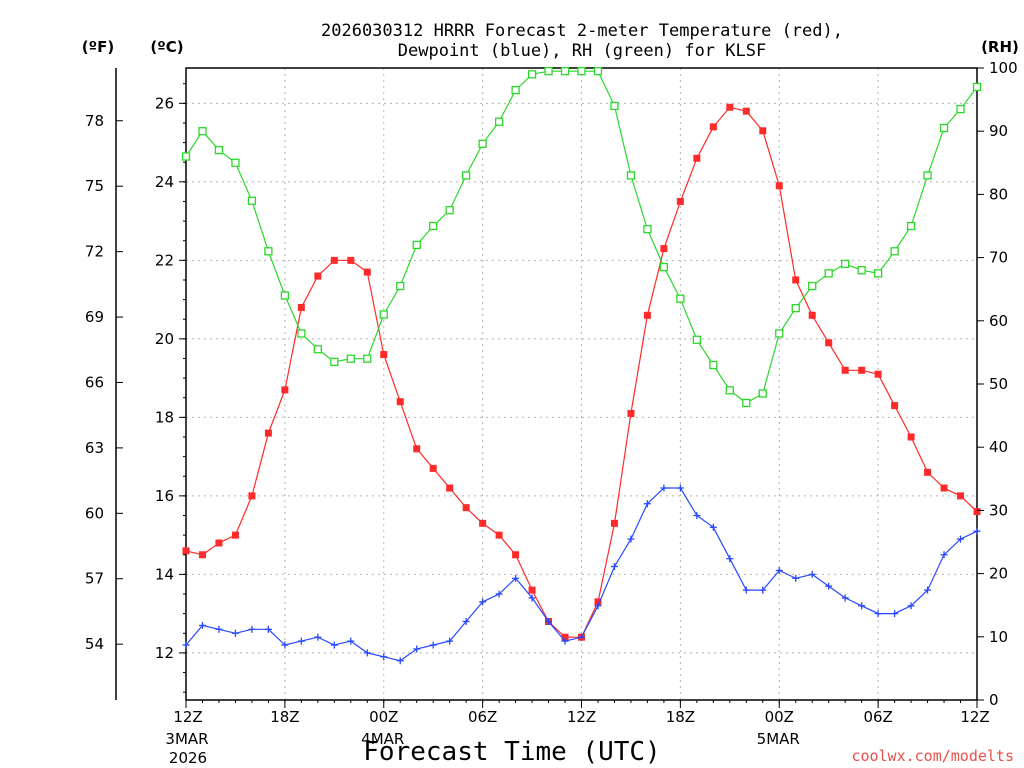 Image resolution: width=1024 pixels, height=768 pixels. What do you see at coordinates (582, 51) in the screenshot?
I see `chart-subtitle: Dewpoint (blue), RH (green) for KLSF` at bounding box center [582, 51].